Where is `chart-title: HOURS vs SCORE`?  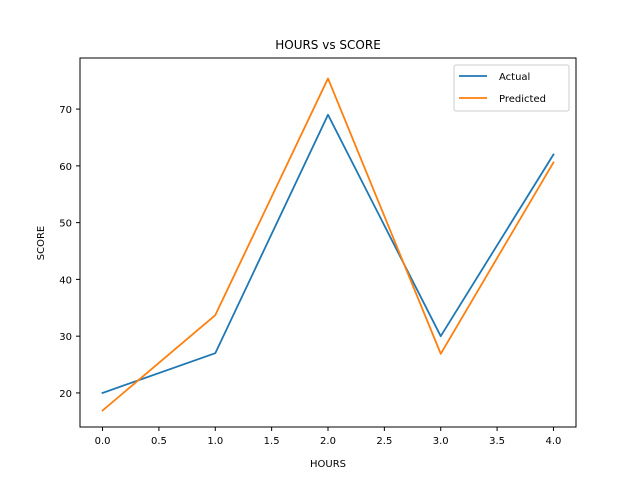 chart-title: HOURS vs SCORE is located at coordinates (328, 45).